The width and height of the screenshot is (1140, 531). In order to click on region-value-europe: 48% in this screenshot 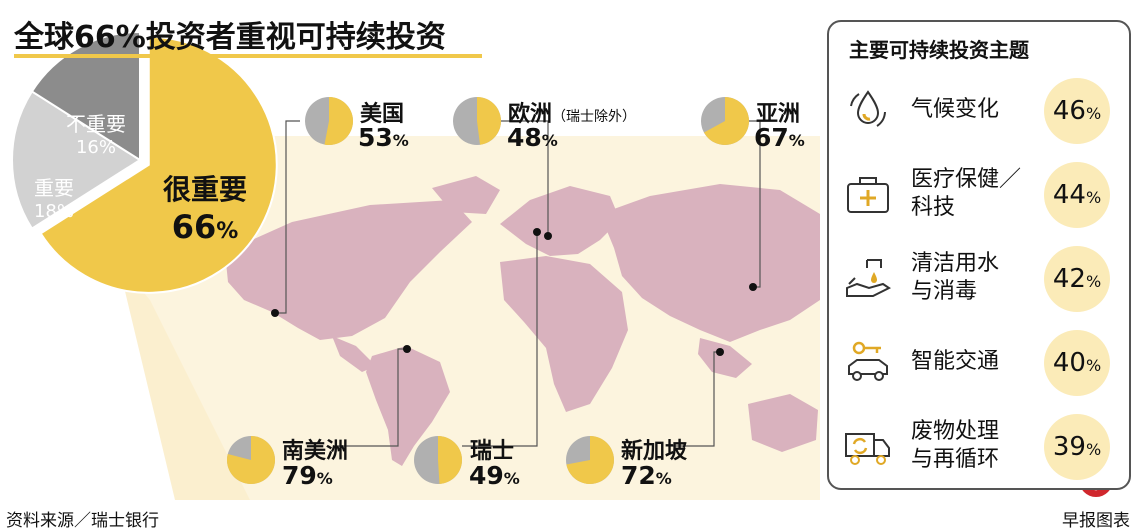, I will do `click(532, 137)`.